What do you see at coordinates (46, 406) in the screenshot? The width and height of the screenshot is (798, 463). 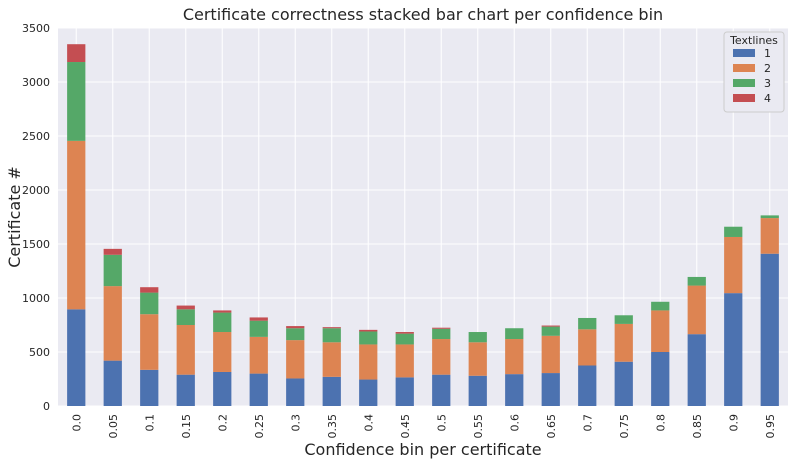 I see `y-tick-label: 0` at bounding box center [46, 406].